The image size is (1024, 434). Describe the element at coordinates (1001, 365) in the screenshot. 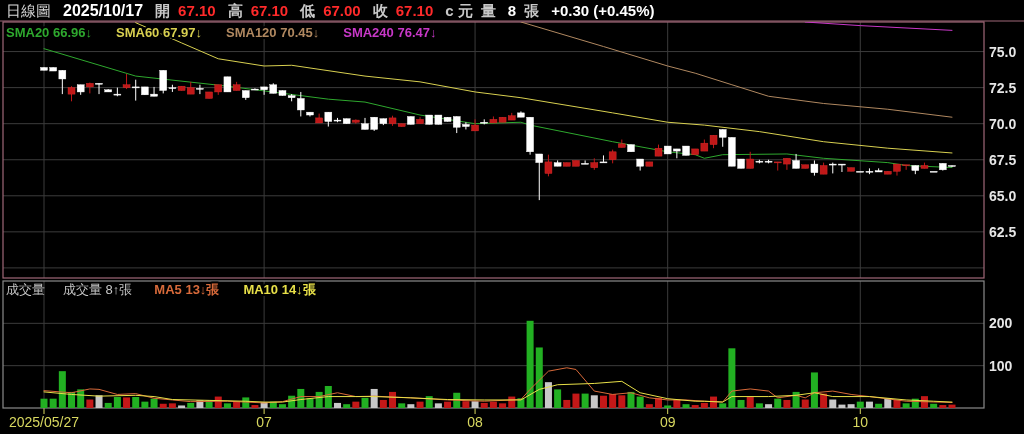

I see `y-tick-label: 100` at that location.